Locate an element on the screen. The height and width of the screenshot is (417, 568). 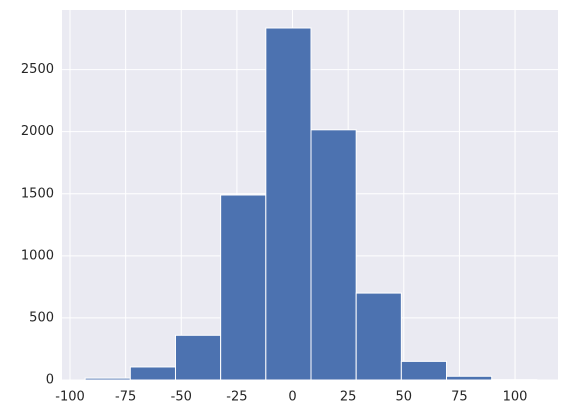
x-tick-label: -50 is located at coordinates (181, 397).